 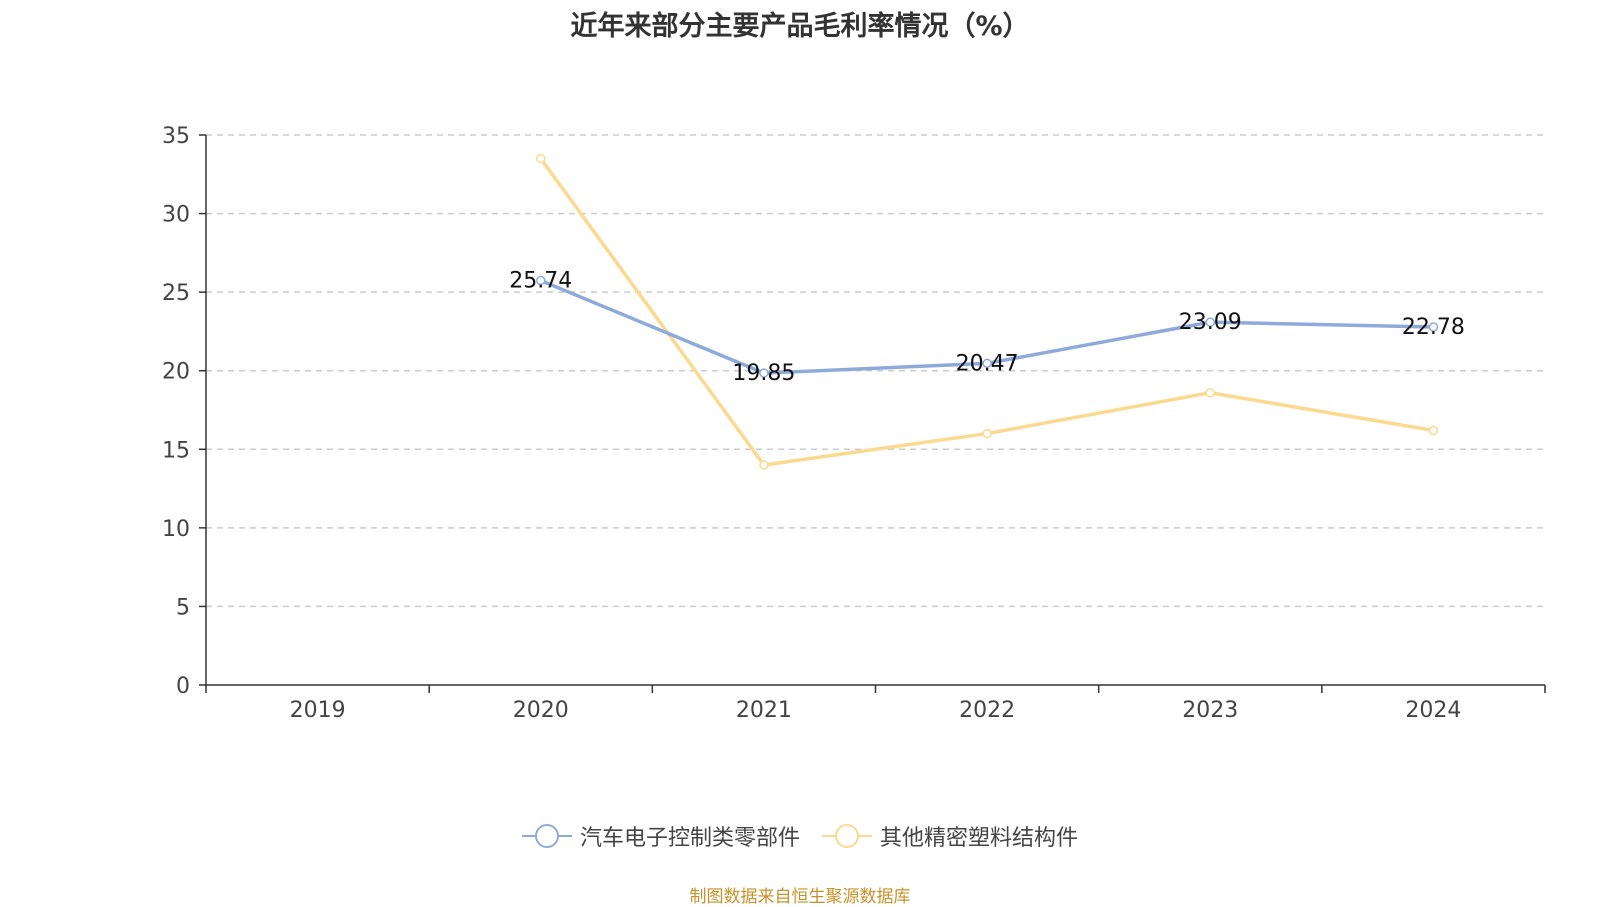 I want to click on chart-title: 近年来部分主要产品毛利率情况（%）, so click(x=800, y=26).